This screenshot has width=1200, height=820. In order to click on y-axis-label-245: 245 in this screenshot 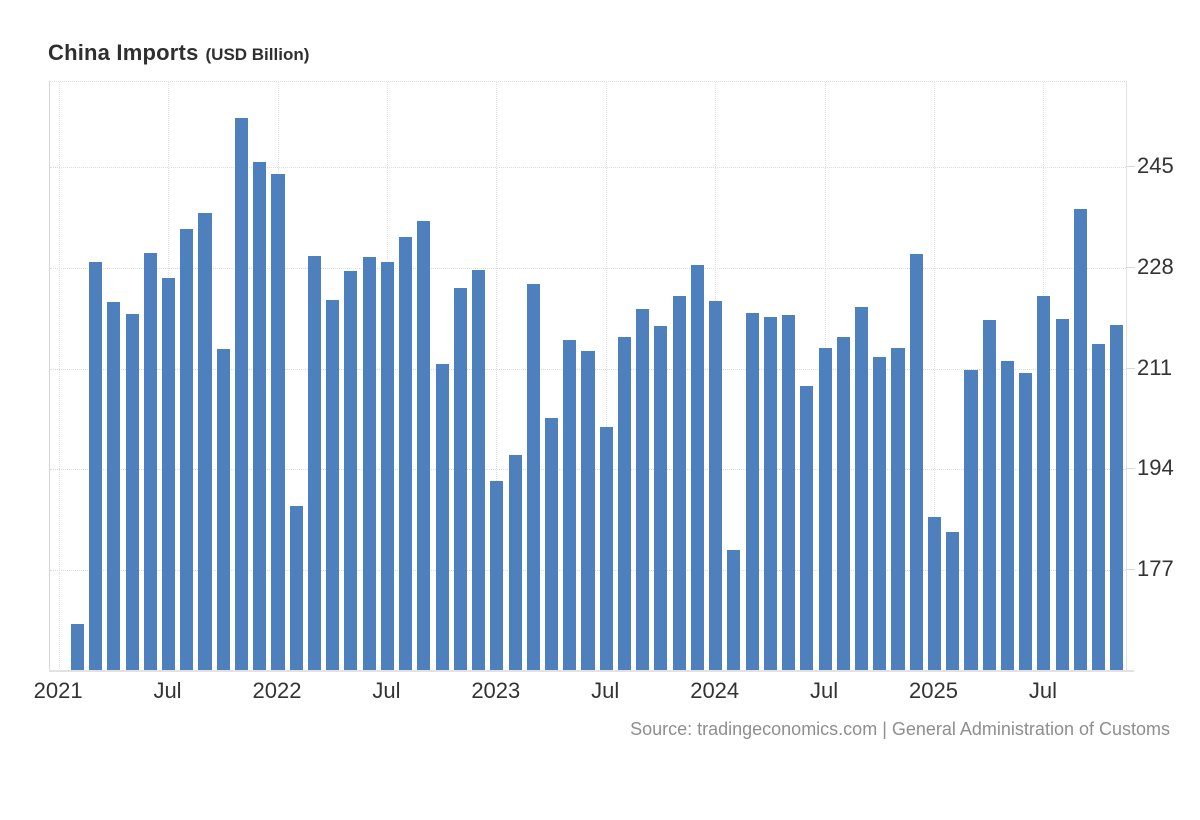, I will do `click(1155, 165)`.